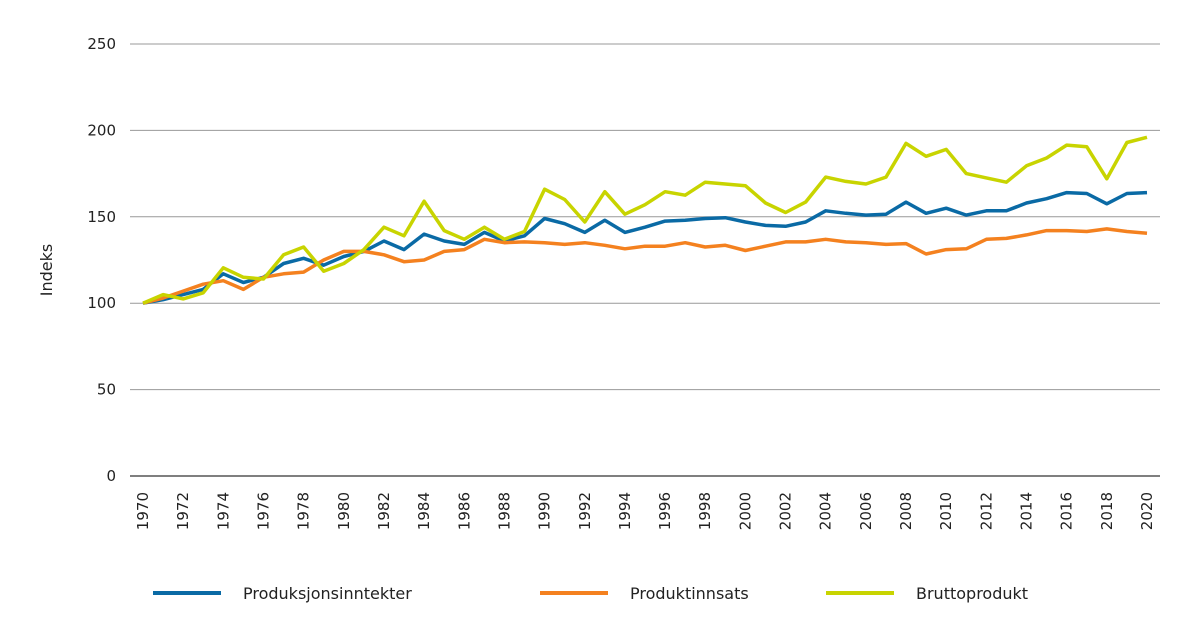  What do you see at coordinates (826, 511) in the screenshot?
I see `x-tick-label: 2004` at bounding box center [826, 511].